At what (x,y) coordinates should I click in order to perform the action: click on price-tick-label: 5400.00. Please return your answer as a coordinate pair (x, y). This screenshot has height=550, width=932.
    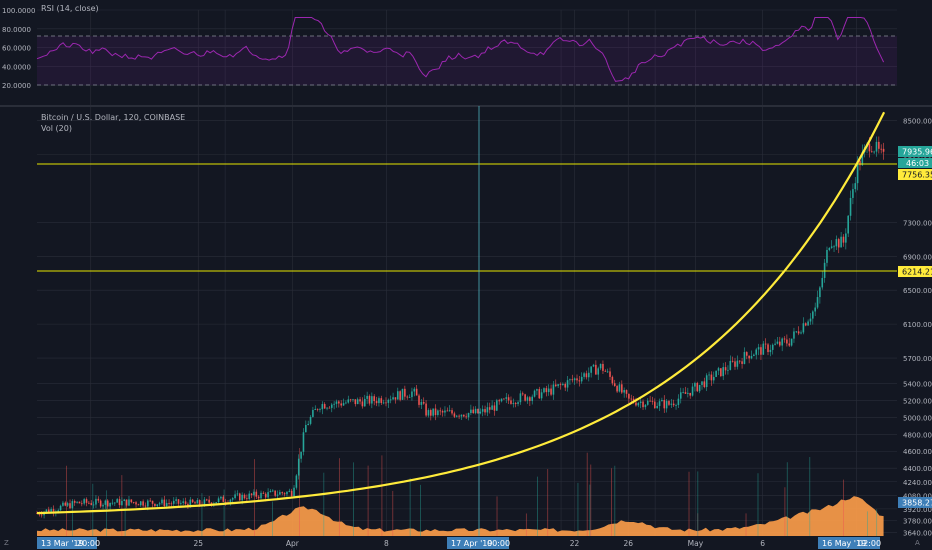
    Looking at the image, I should click on (917, 384).